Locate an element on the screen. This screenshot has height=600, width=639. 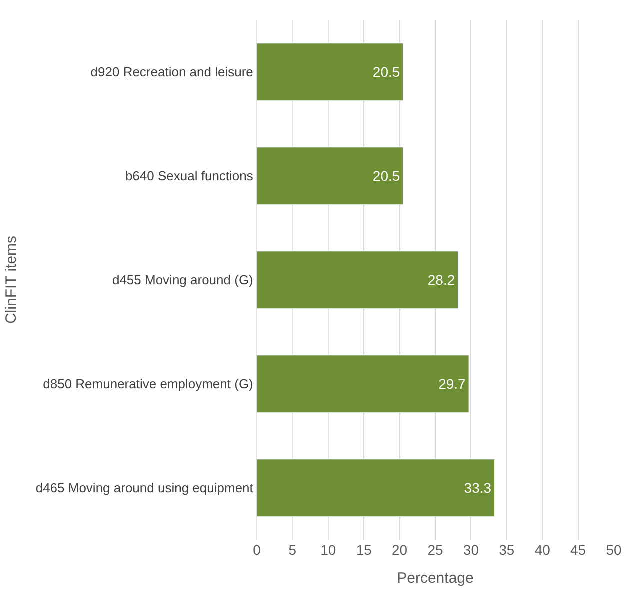
x-tick-label: 35 is located at coordinates (507, 550).